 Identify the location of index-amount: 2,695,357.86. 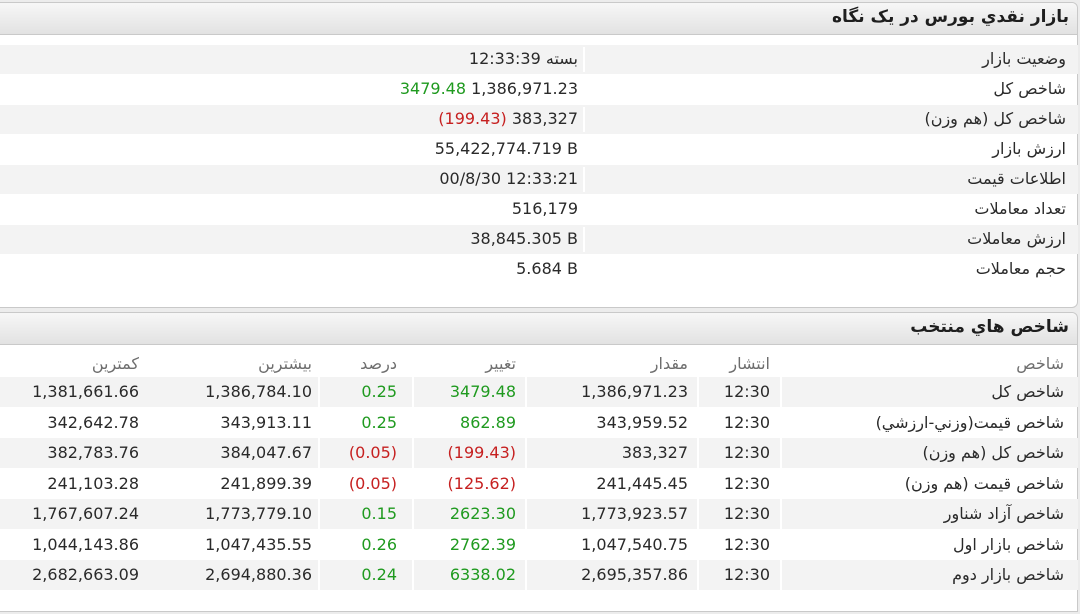
(634, 574).